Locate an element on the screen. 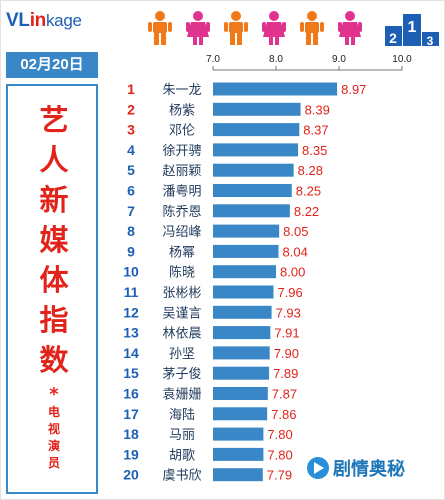 This screenshot has width=445, height=500. rank-number: 10 is located at coordinates (131, 272).